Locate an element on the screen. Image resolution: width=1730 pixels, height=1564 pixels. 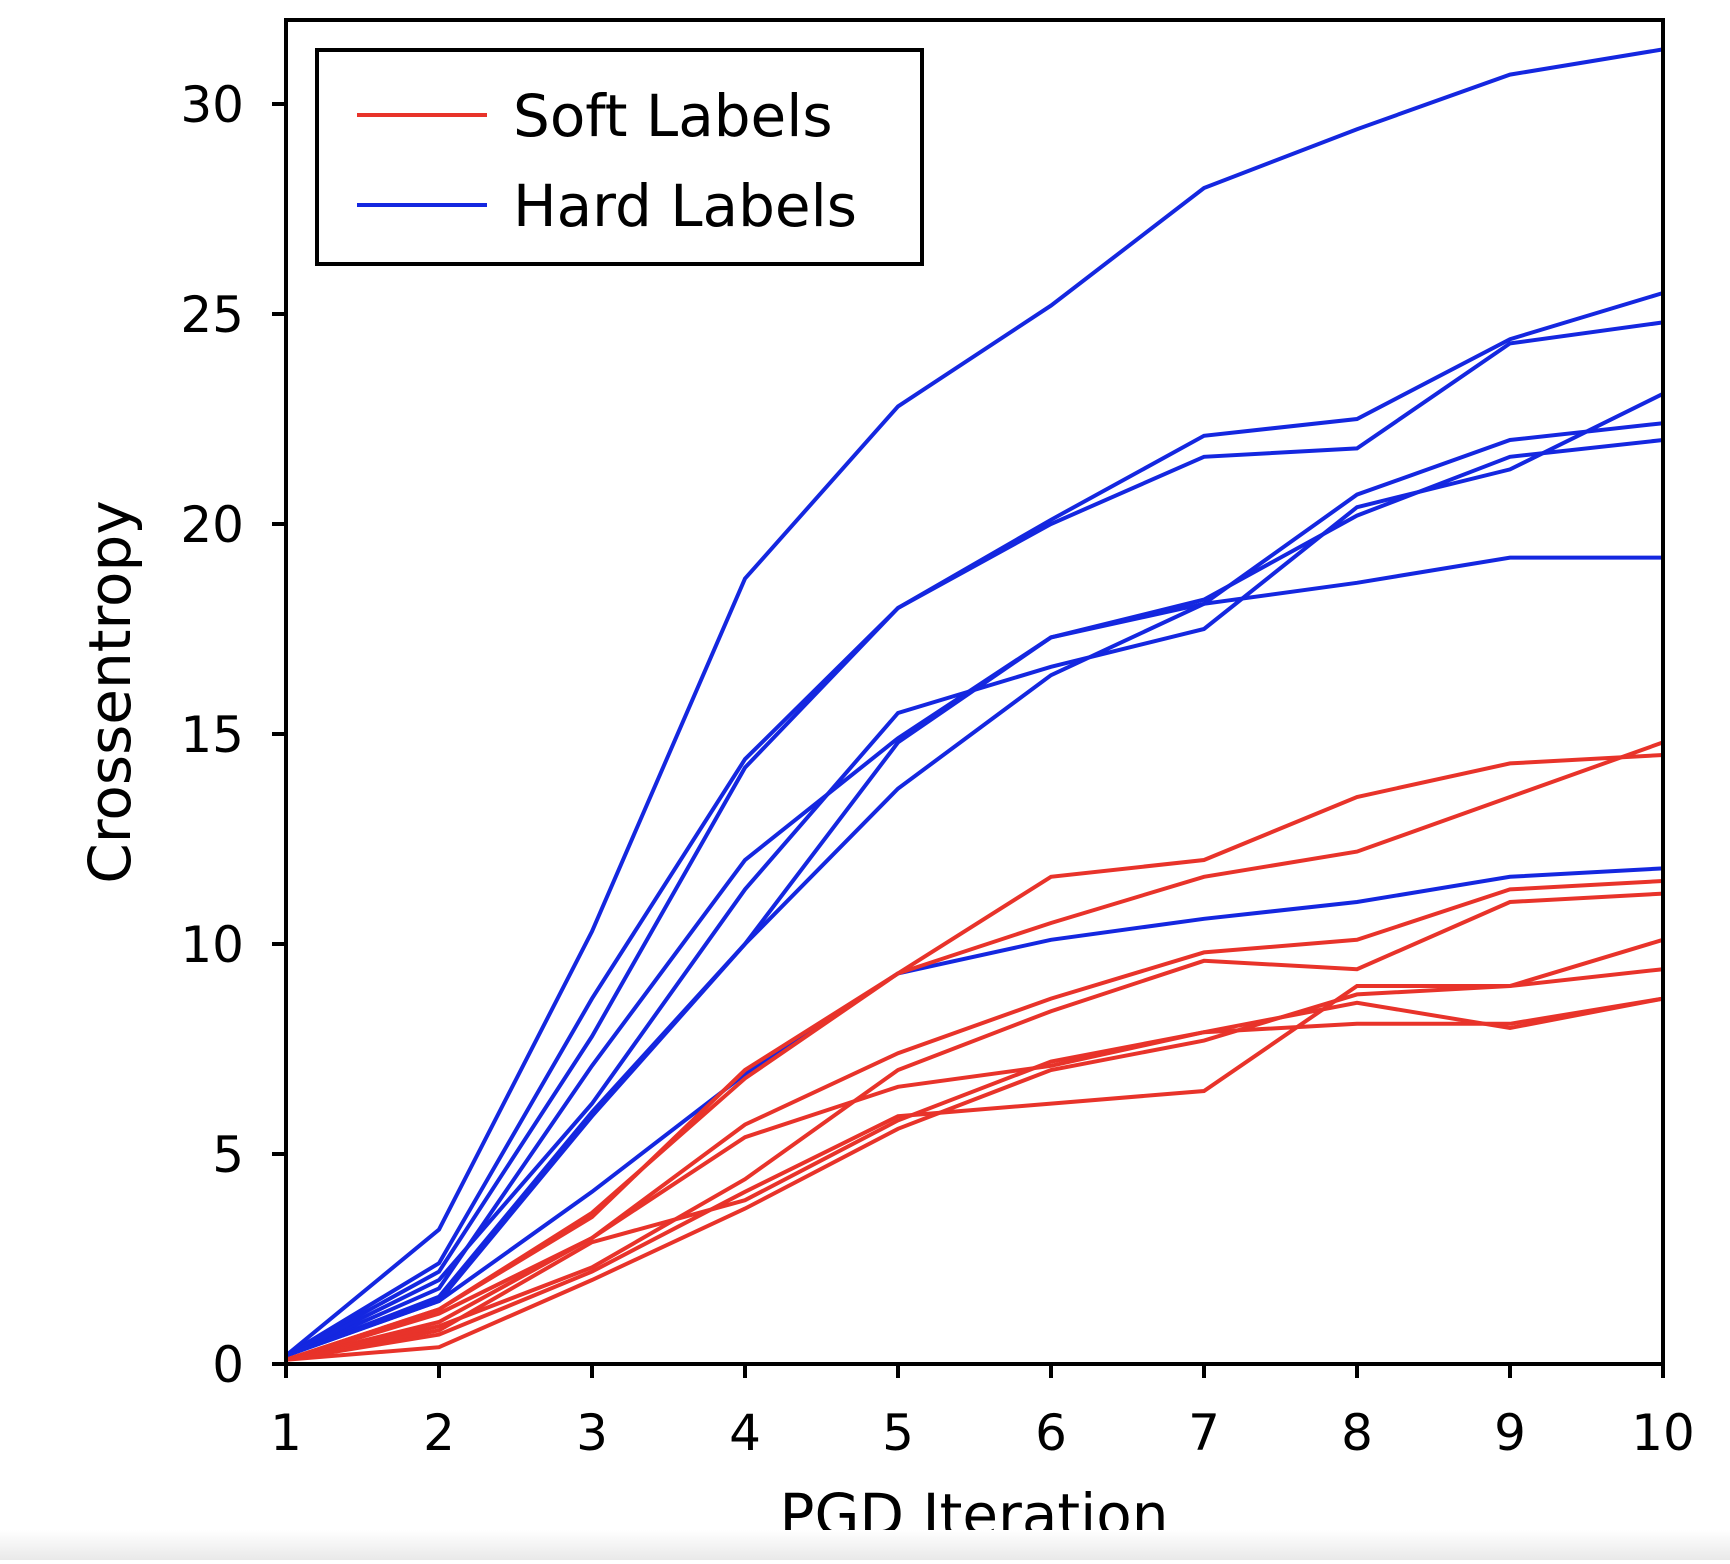
x-tick-label: 2 is located at coordinates (439, 1433).